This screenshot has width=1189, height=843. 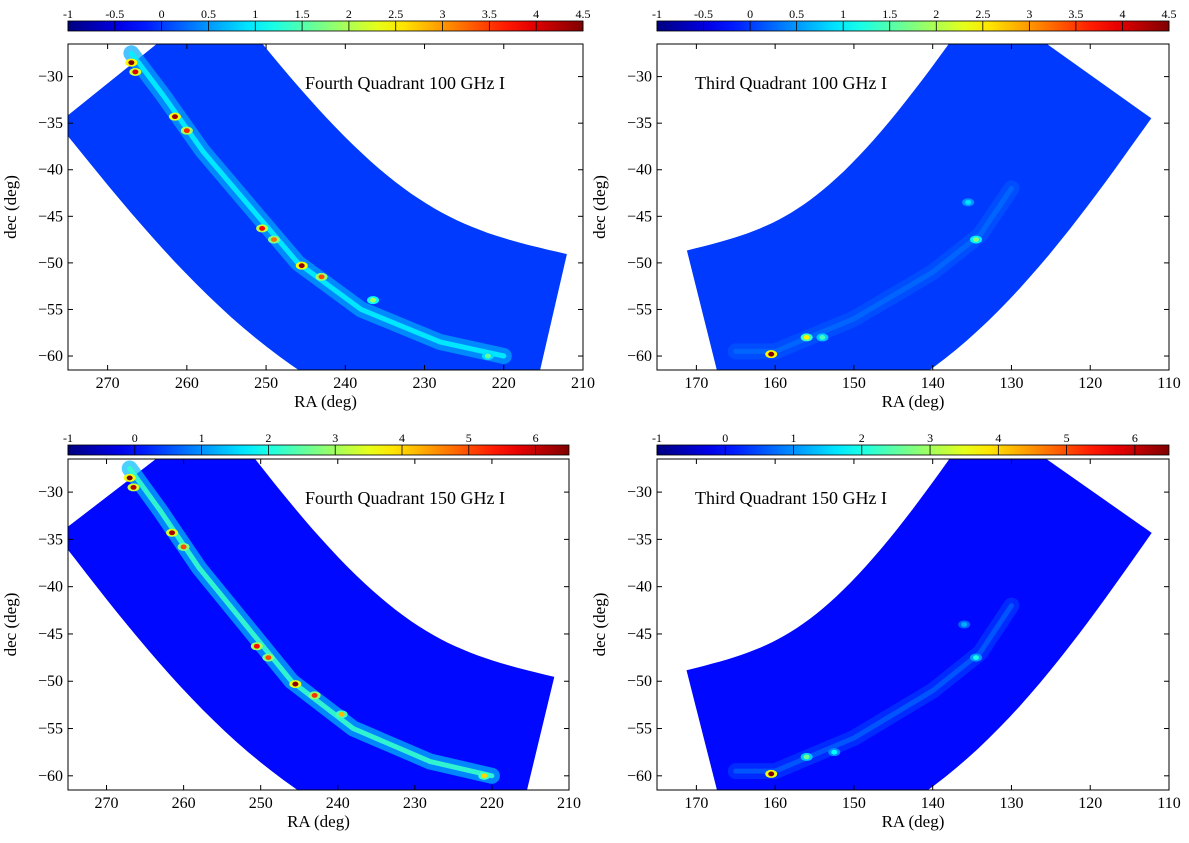 I want to click on colorbar-tick-label: -0.5, so click(x=703, y=14).